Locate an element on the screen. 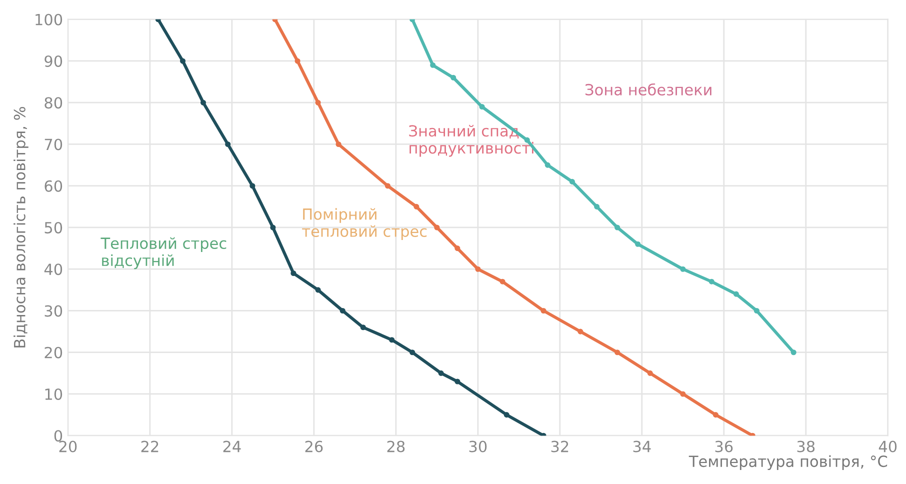 The height and width of the screenshot is (484, 906). x-tick-label: 24 is located at coordinates (232, 446).